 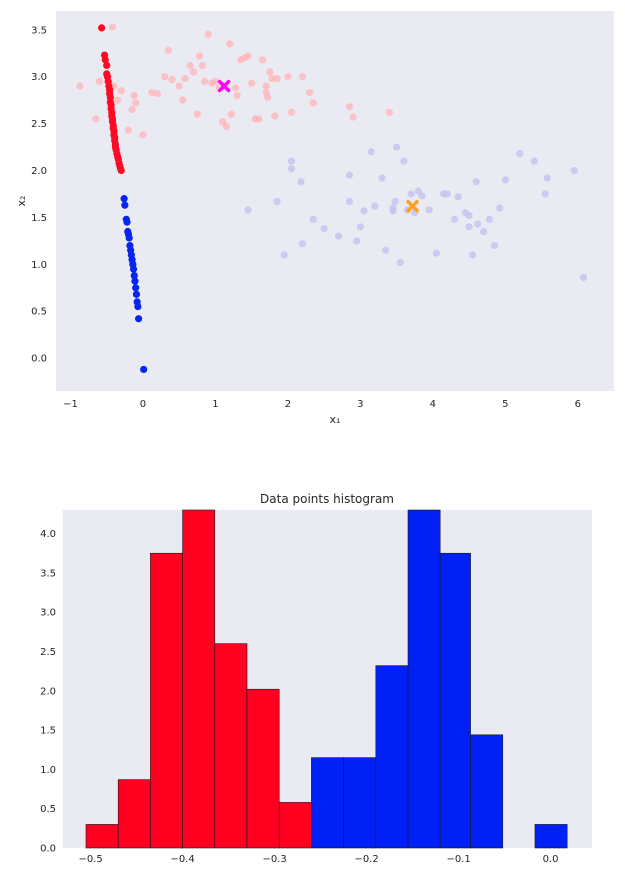 What do you see at coordinates (39, 218) in the screenshot?
I see `scatter-y-tick-label: 1.5` at bounding box center [39, 218].